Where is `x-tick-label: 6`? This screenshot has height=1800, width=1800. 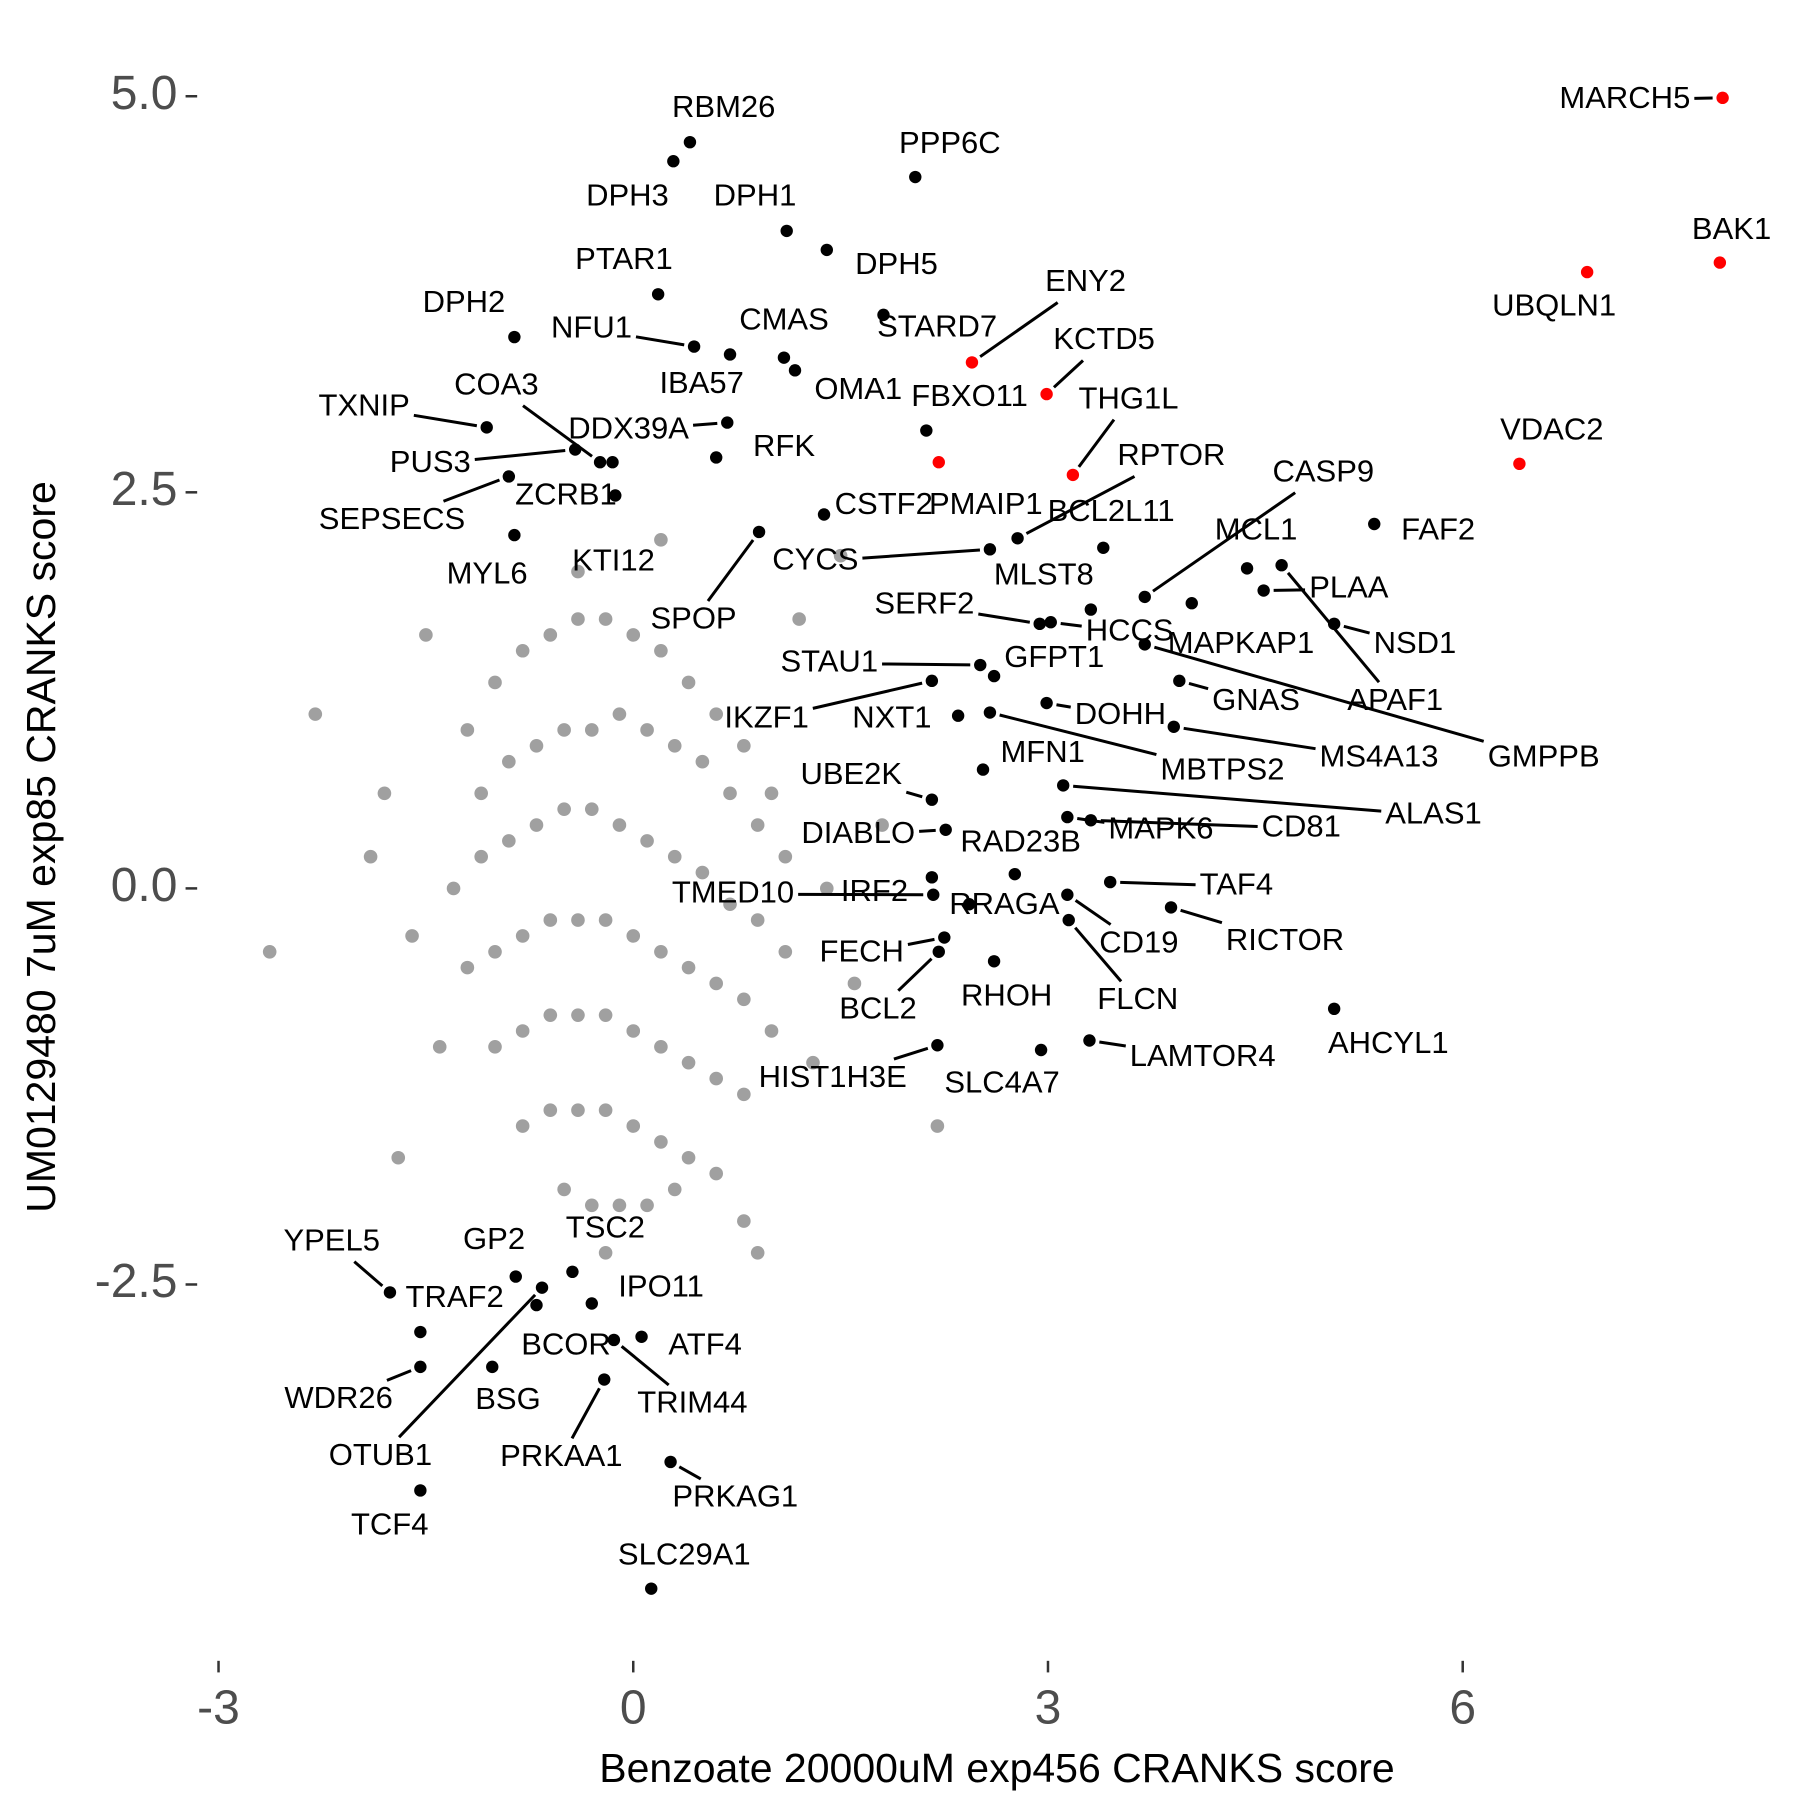
x-tick-label: 6 is located at coordinates (1462, 1707).